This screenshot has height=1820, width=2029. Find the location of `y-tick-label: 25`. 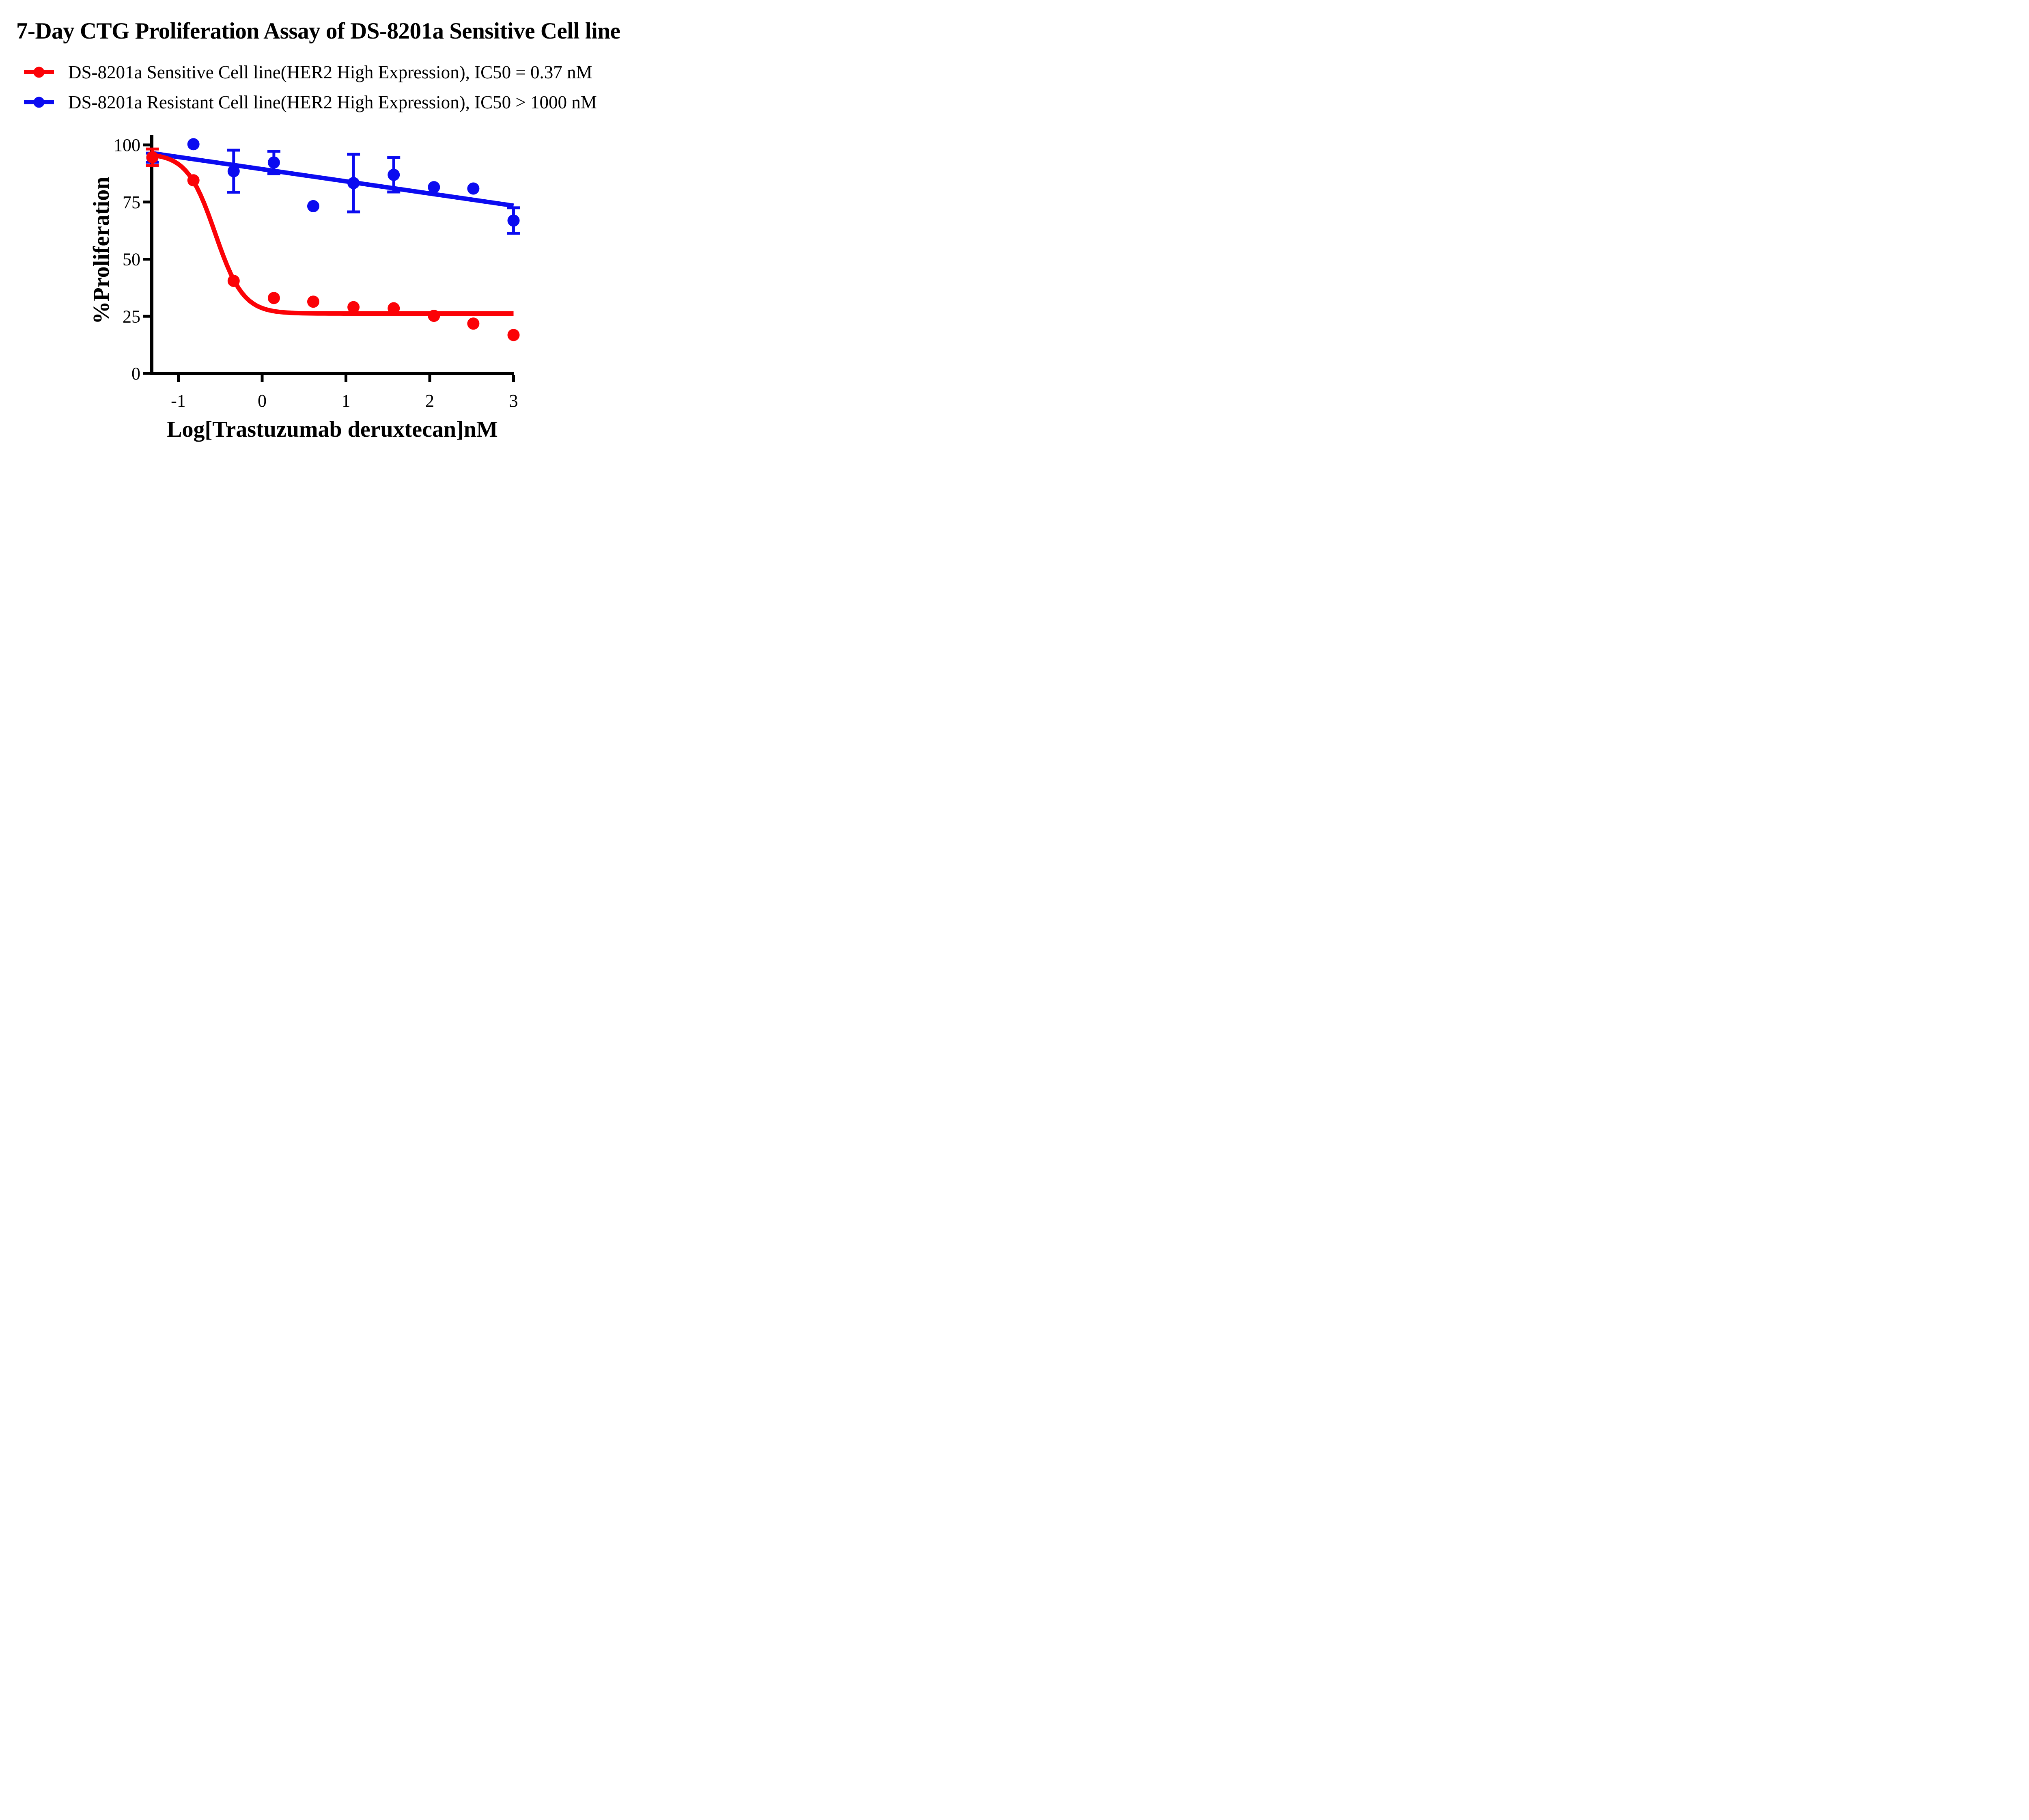

y-tick-label: 25 is located at coordinates (131, 316).